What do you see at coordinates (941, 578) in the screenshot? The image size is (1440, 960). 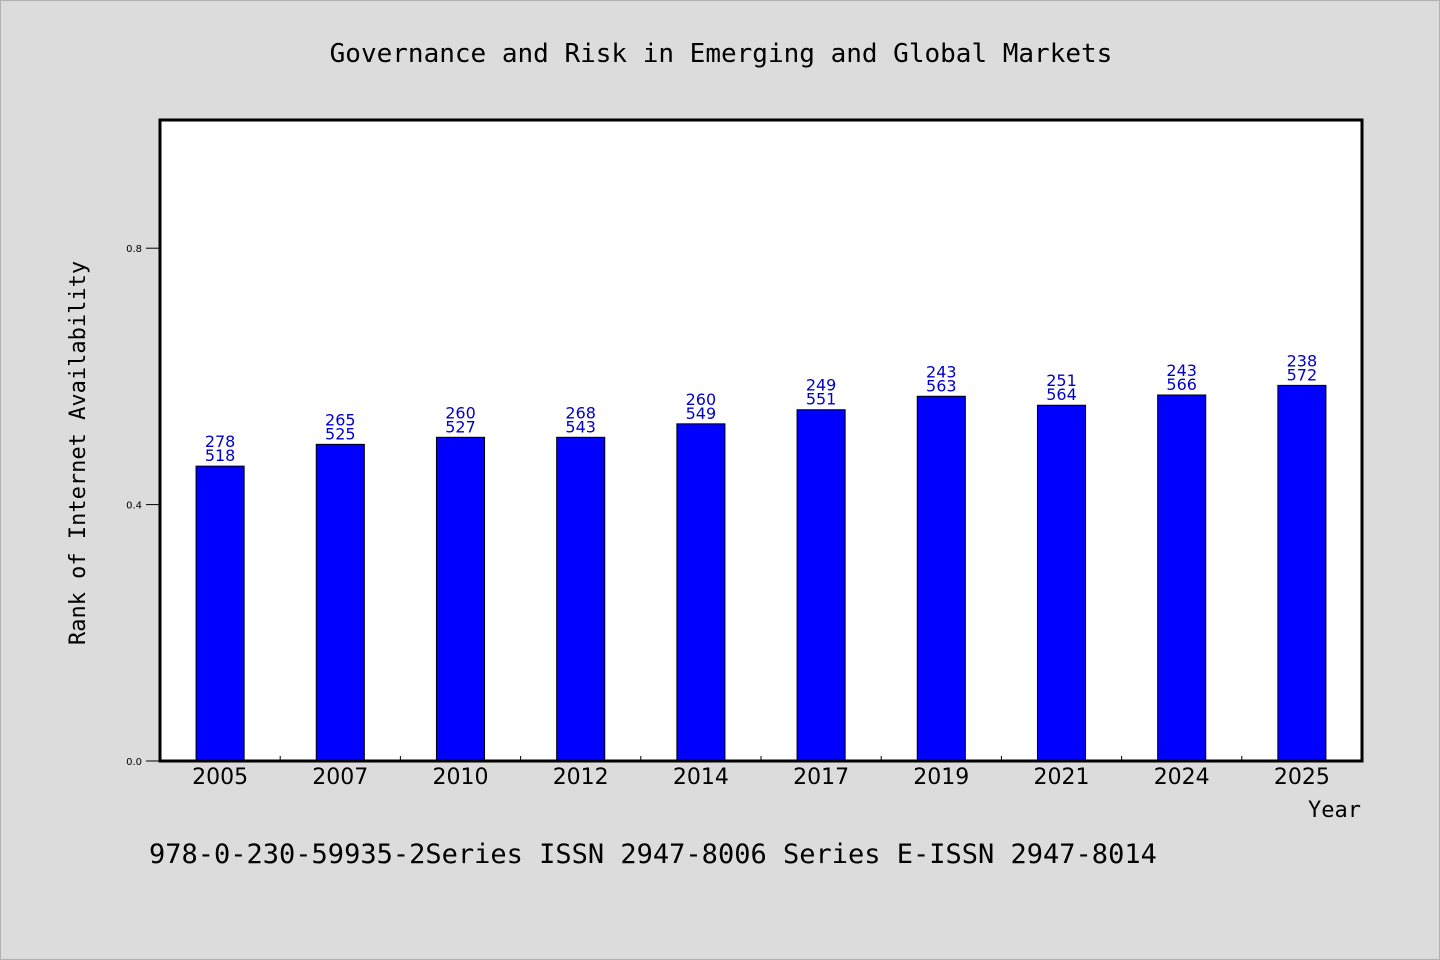 I see `bar-2019` at bounding box center [941, 578].